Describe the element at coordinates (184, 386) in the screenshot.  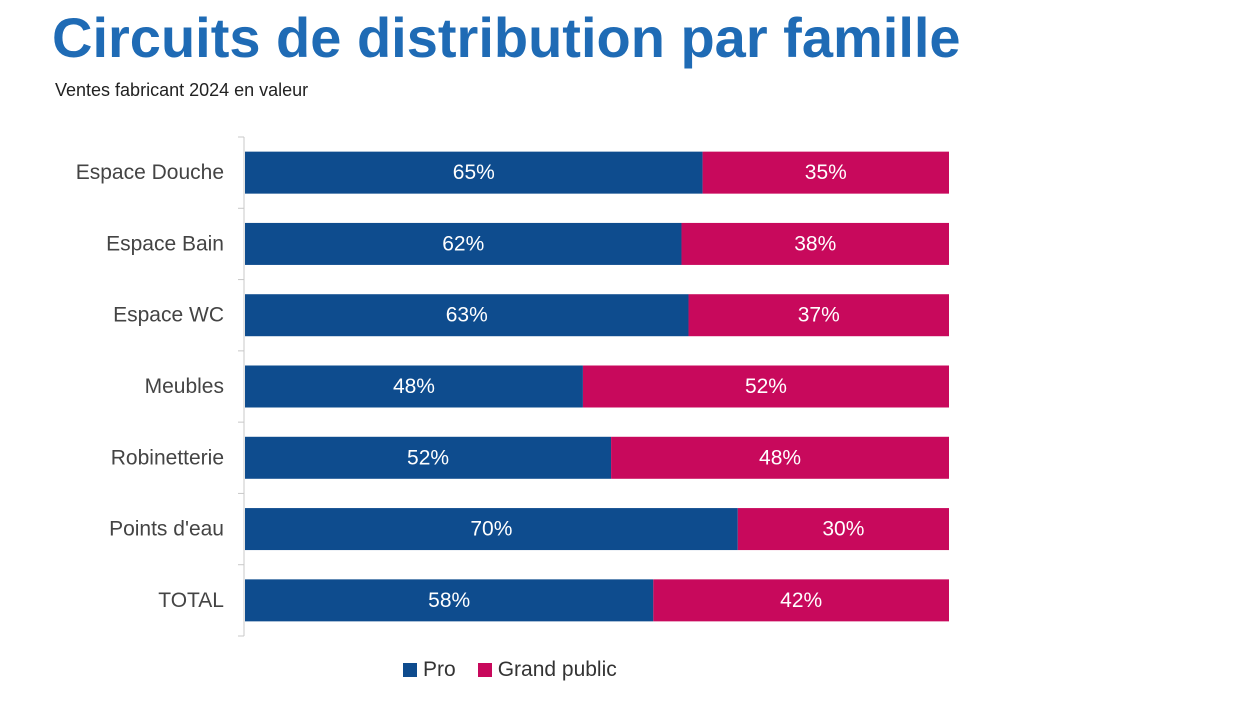
I see `category-label-meubles: Meubles` at that location.